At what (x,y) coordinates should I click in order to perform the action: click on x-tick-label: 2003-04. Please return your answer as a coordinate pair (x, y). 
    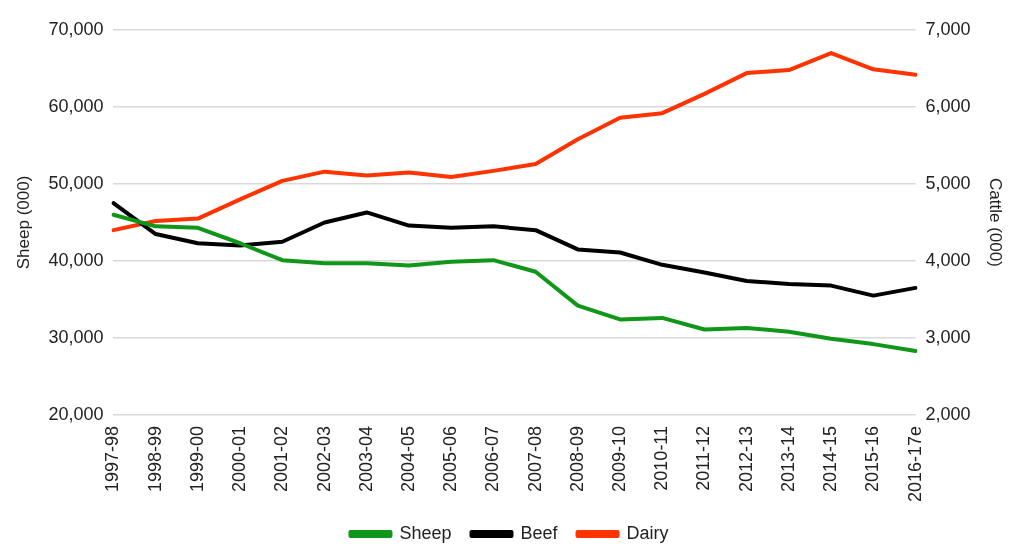
    Looking at the image, I should click on (365, 458).